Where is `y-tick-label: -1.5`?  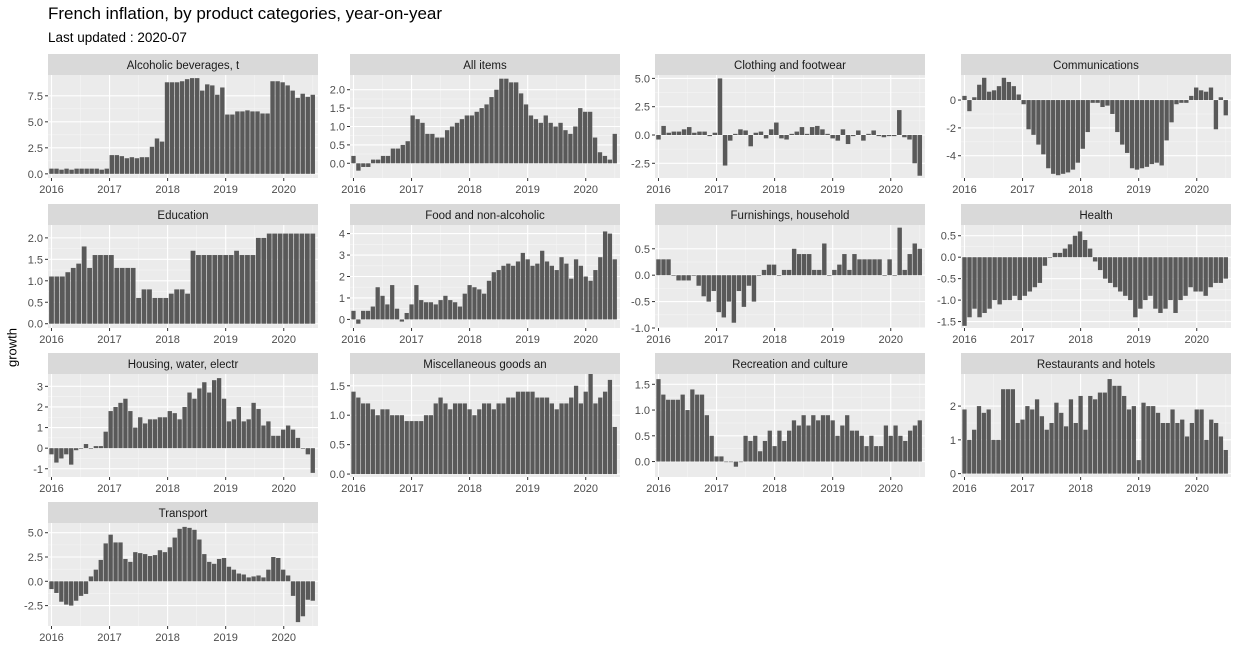
y-tick-label: -1.5 is located at coordinates (946, 323).